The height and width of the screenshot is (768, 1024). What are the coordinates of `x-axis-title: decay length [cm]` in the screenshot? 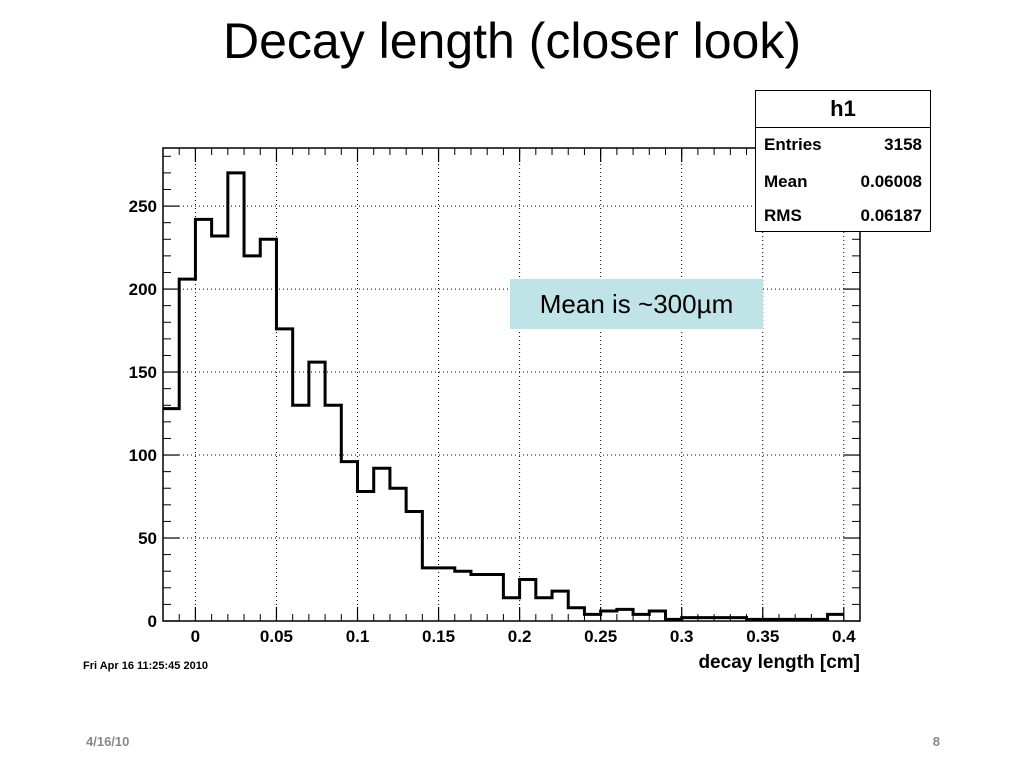 It's located at (779, 662).